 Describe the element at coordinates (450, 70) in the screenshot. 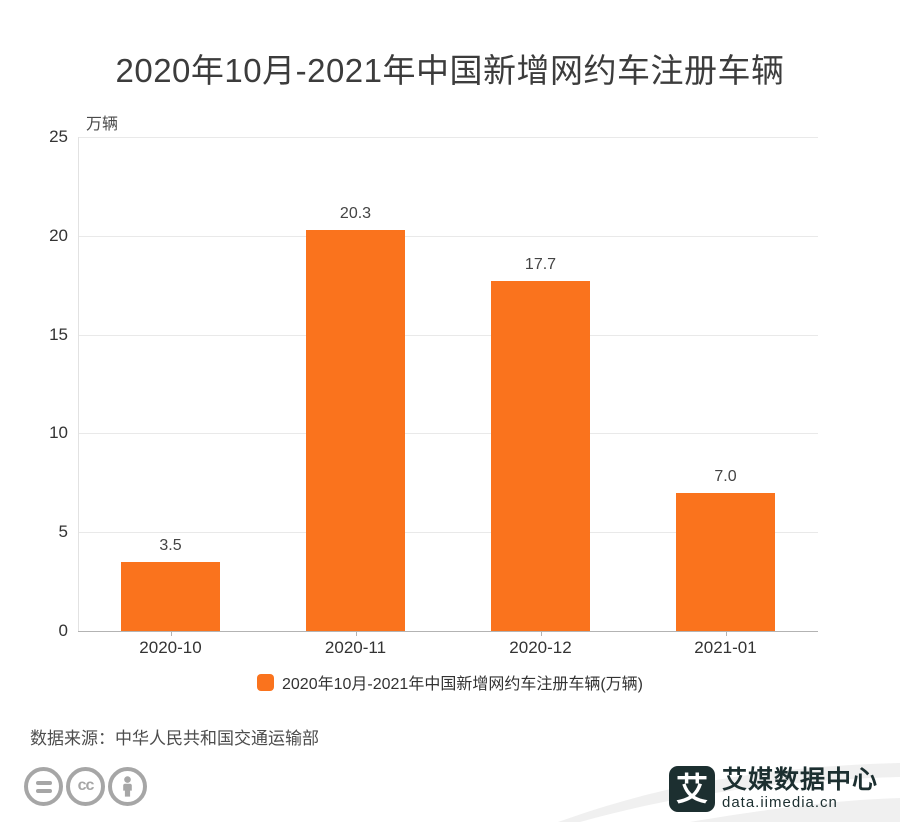

I see `page-title: 2020年10月-2021年中国新增网约车注册车辆` at that location.